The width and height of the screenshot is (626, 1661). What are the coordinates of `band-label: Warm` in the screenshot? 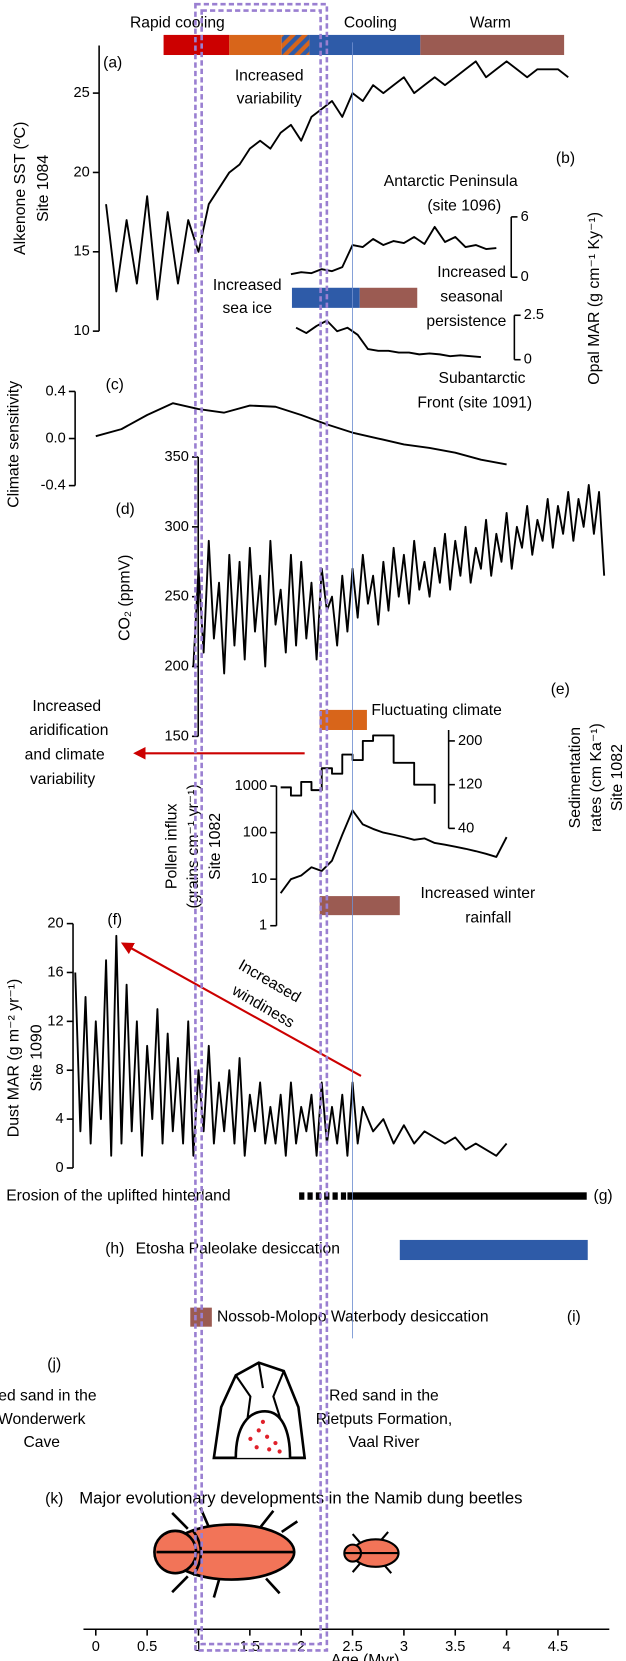 It's located at (490, 22).